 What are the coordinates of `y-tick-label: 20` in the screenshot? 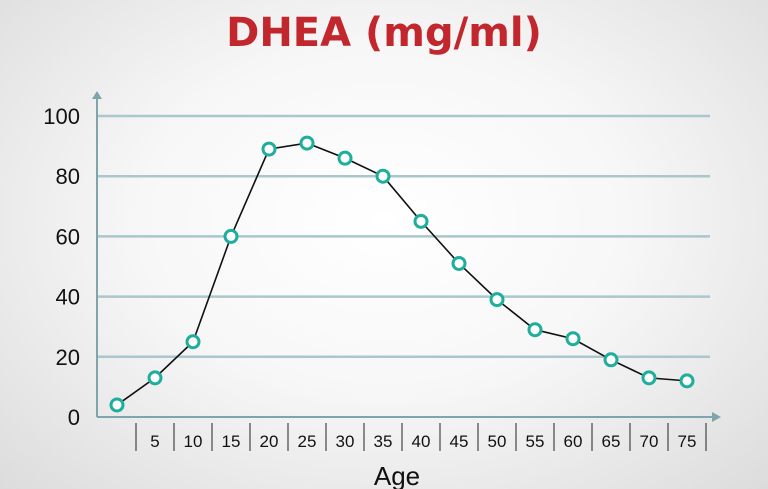 It's located at (68, 357).